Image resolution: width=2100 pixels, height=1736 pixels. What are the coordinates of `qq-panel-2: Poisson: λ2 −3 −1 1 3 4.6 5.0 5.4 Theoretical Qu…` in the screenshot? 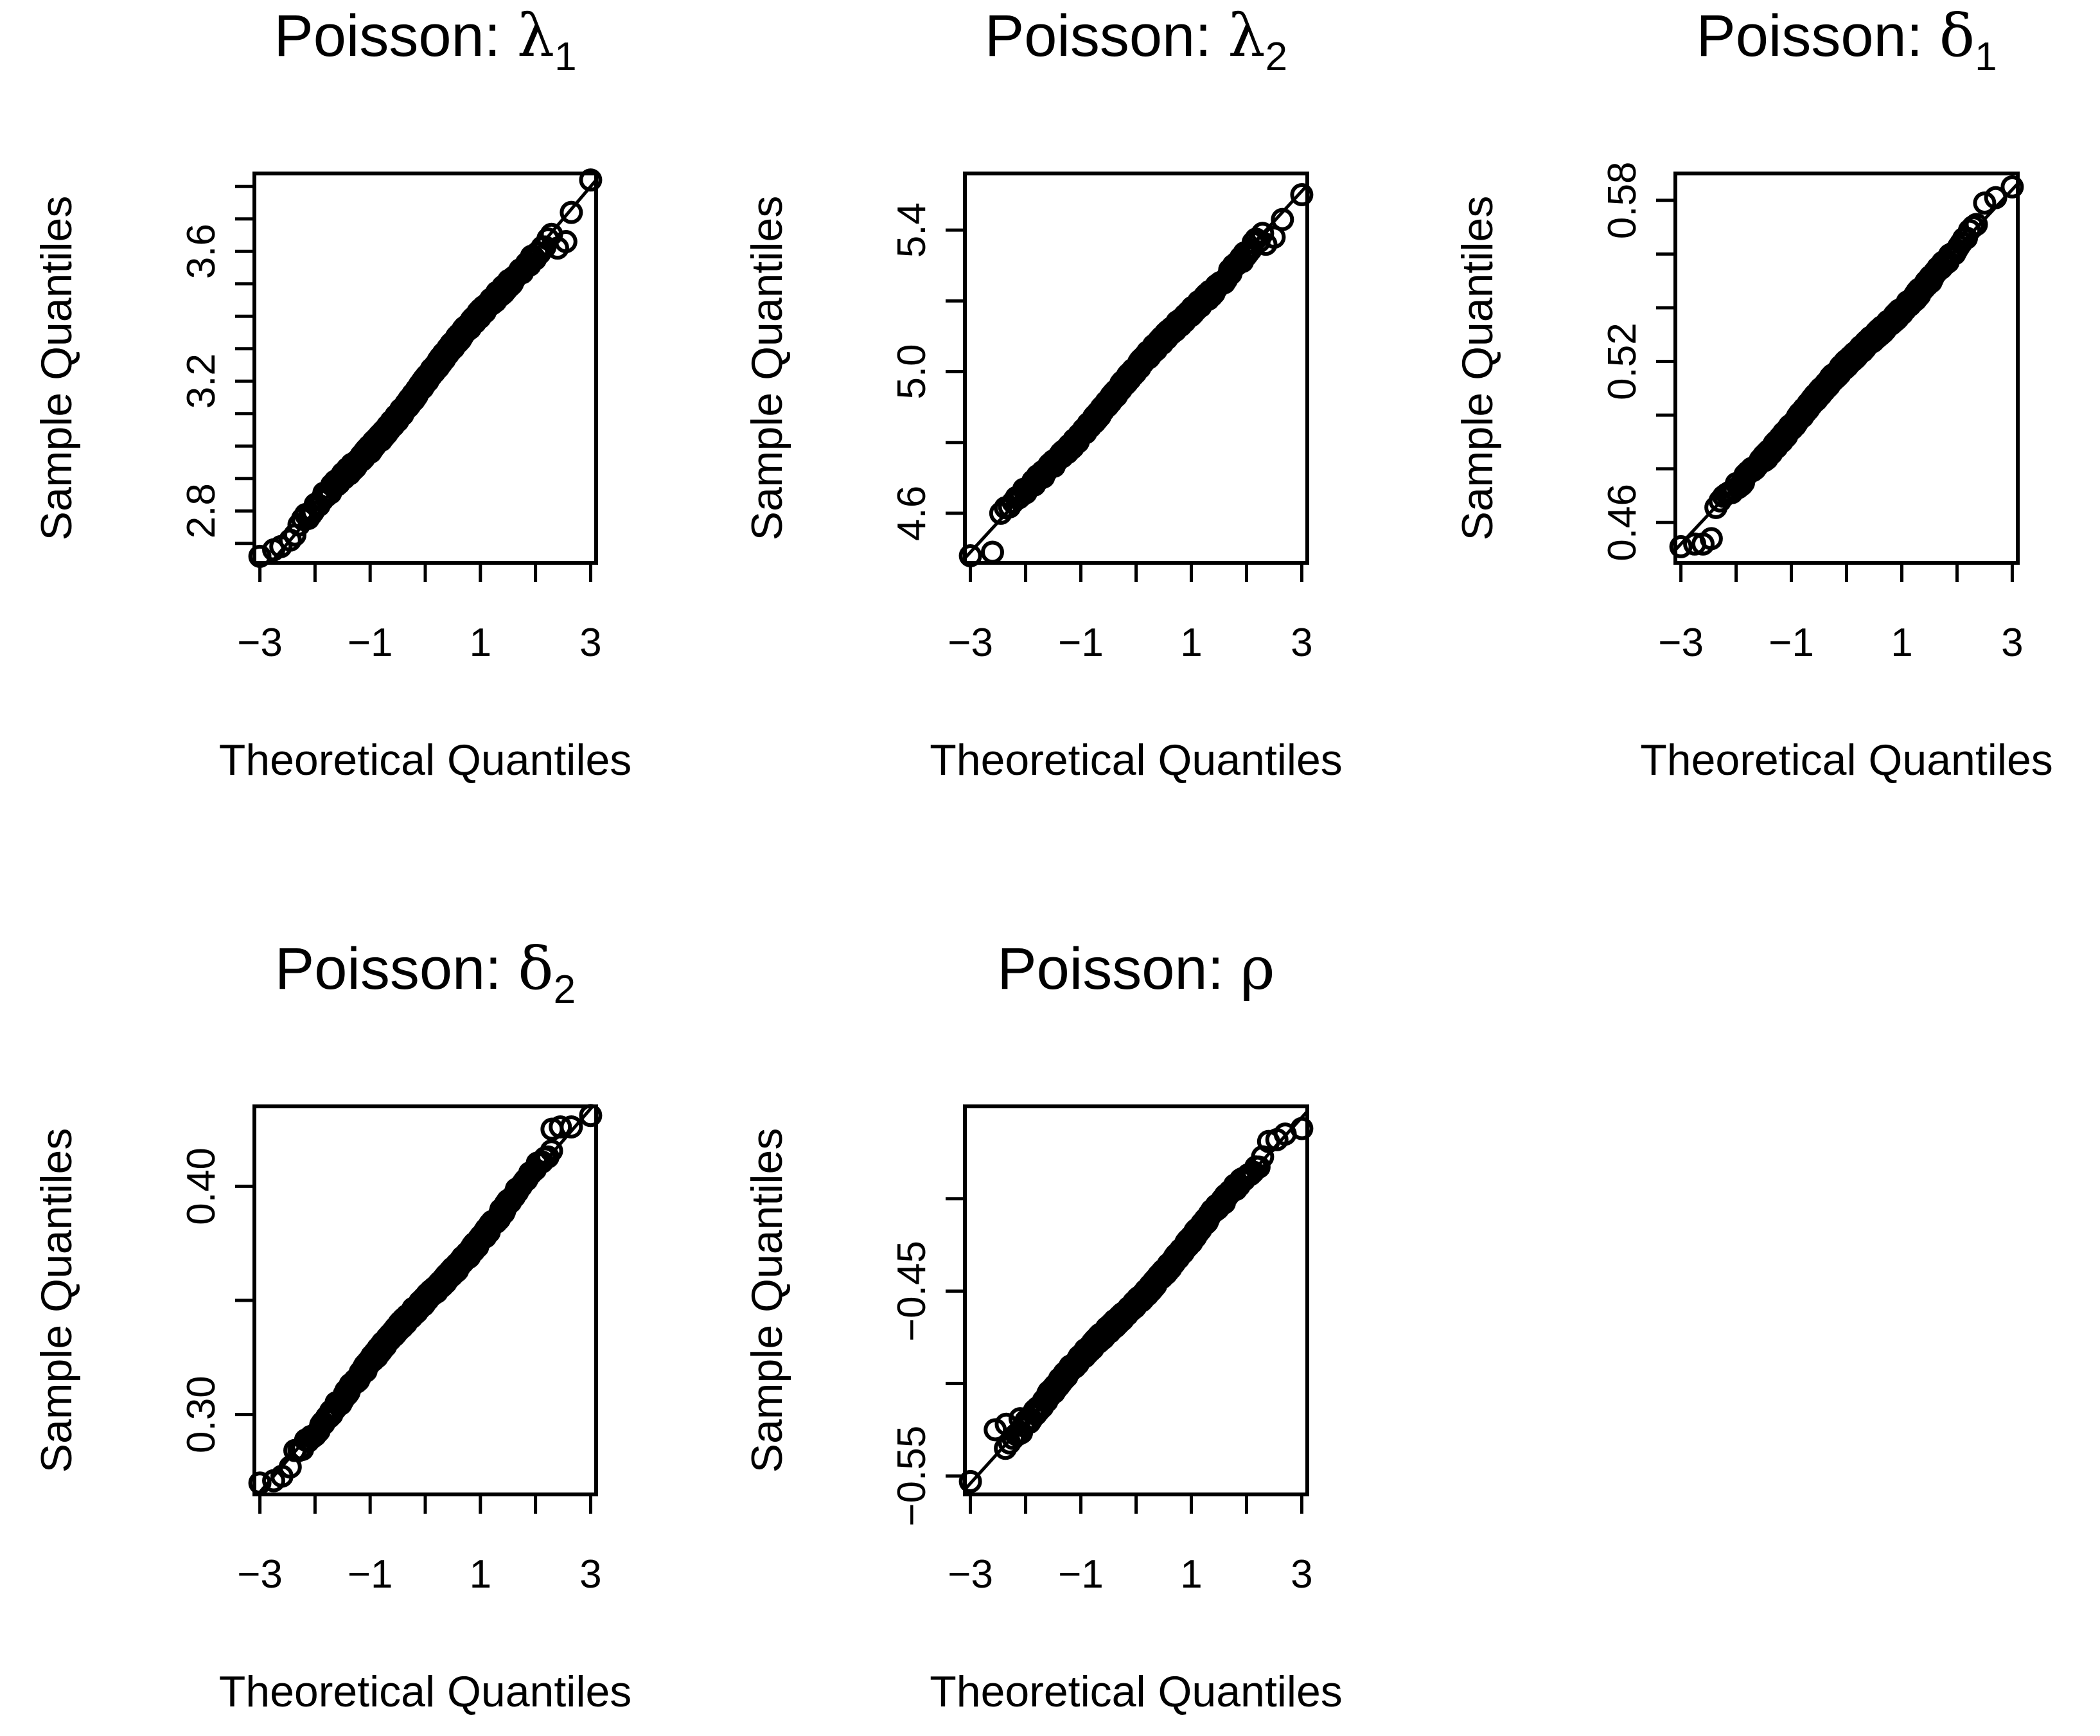 It's located at (1043, 392).